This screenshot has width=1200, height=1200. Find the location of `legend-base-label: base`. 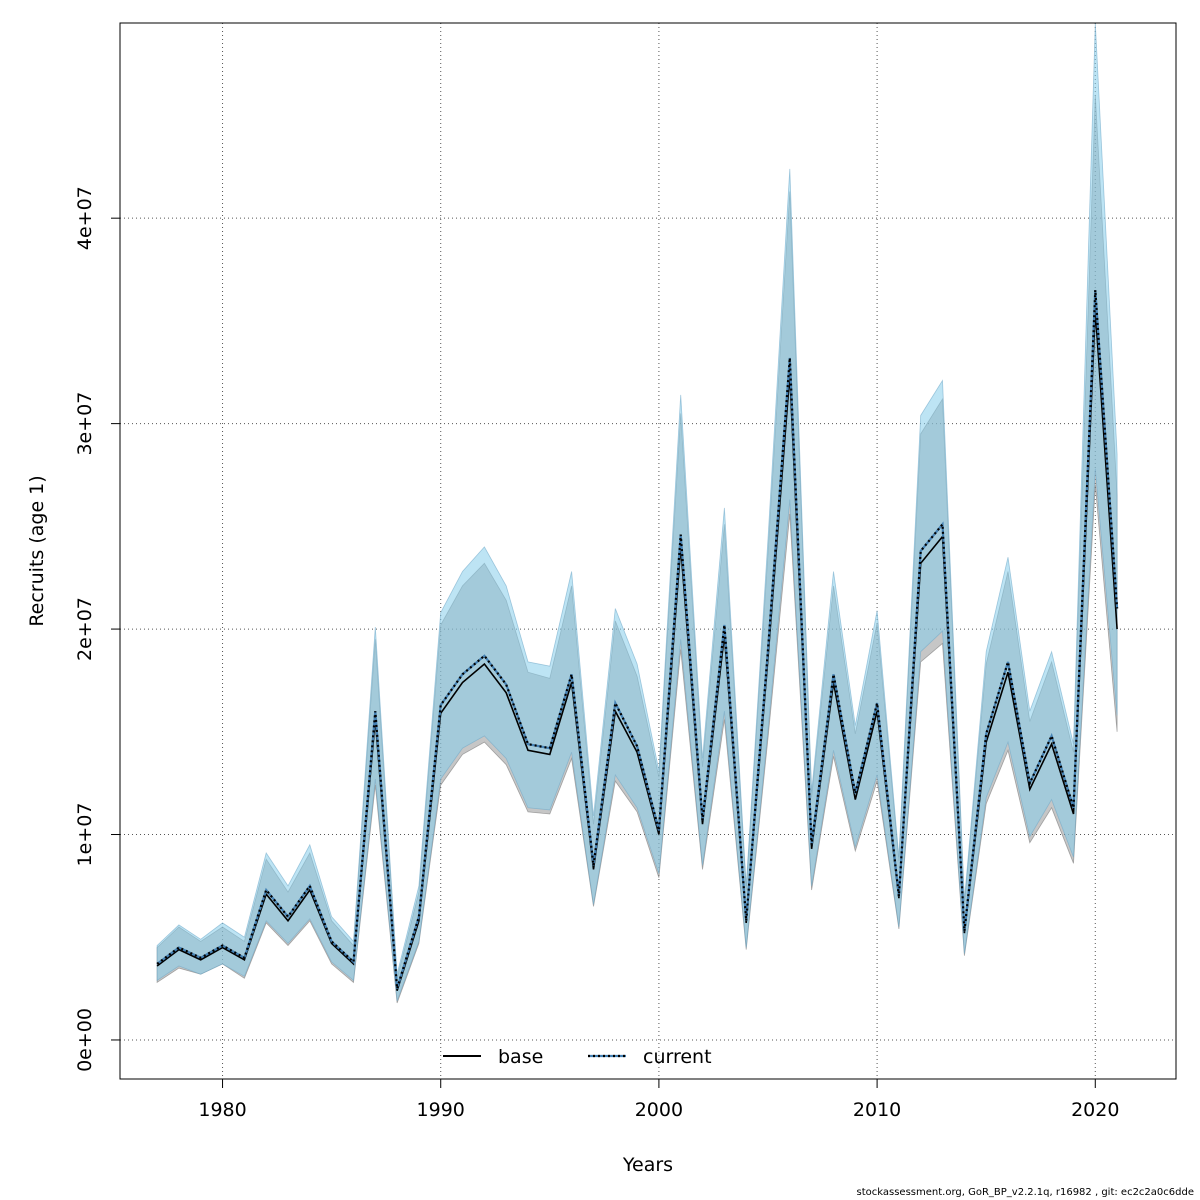

legend-base-label: base is located at coordinates (520, 1057).